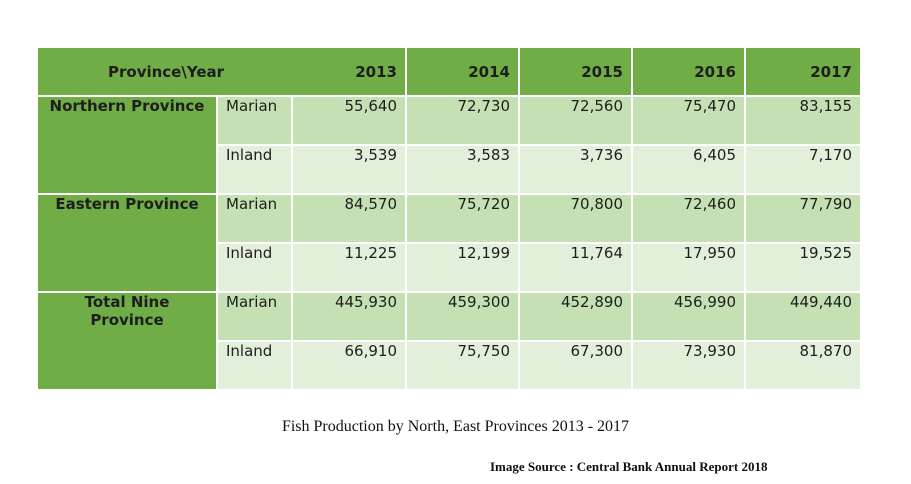 The width and height of the screenshot is (911, 484). Describe the element at coordinates (128, 146) in the screenshot. I see `province-cell: Northern Province` at that location.